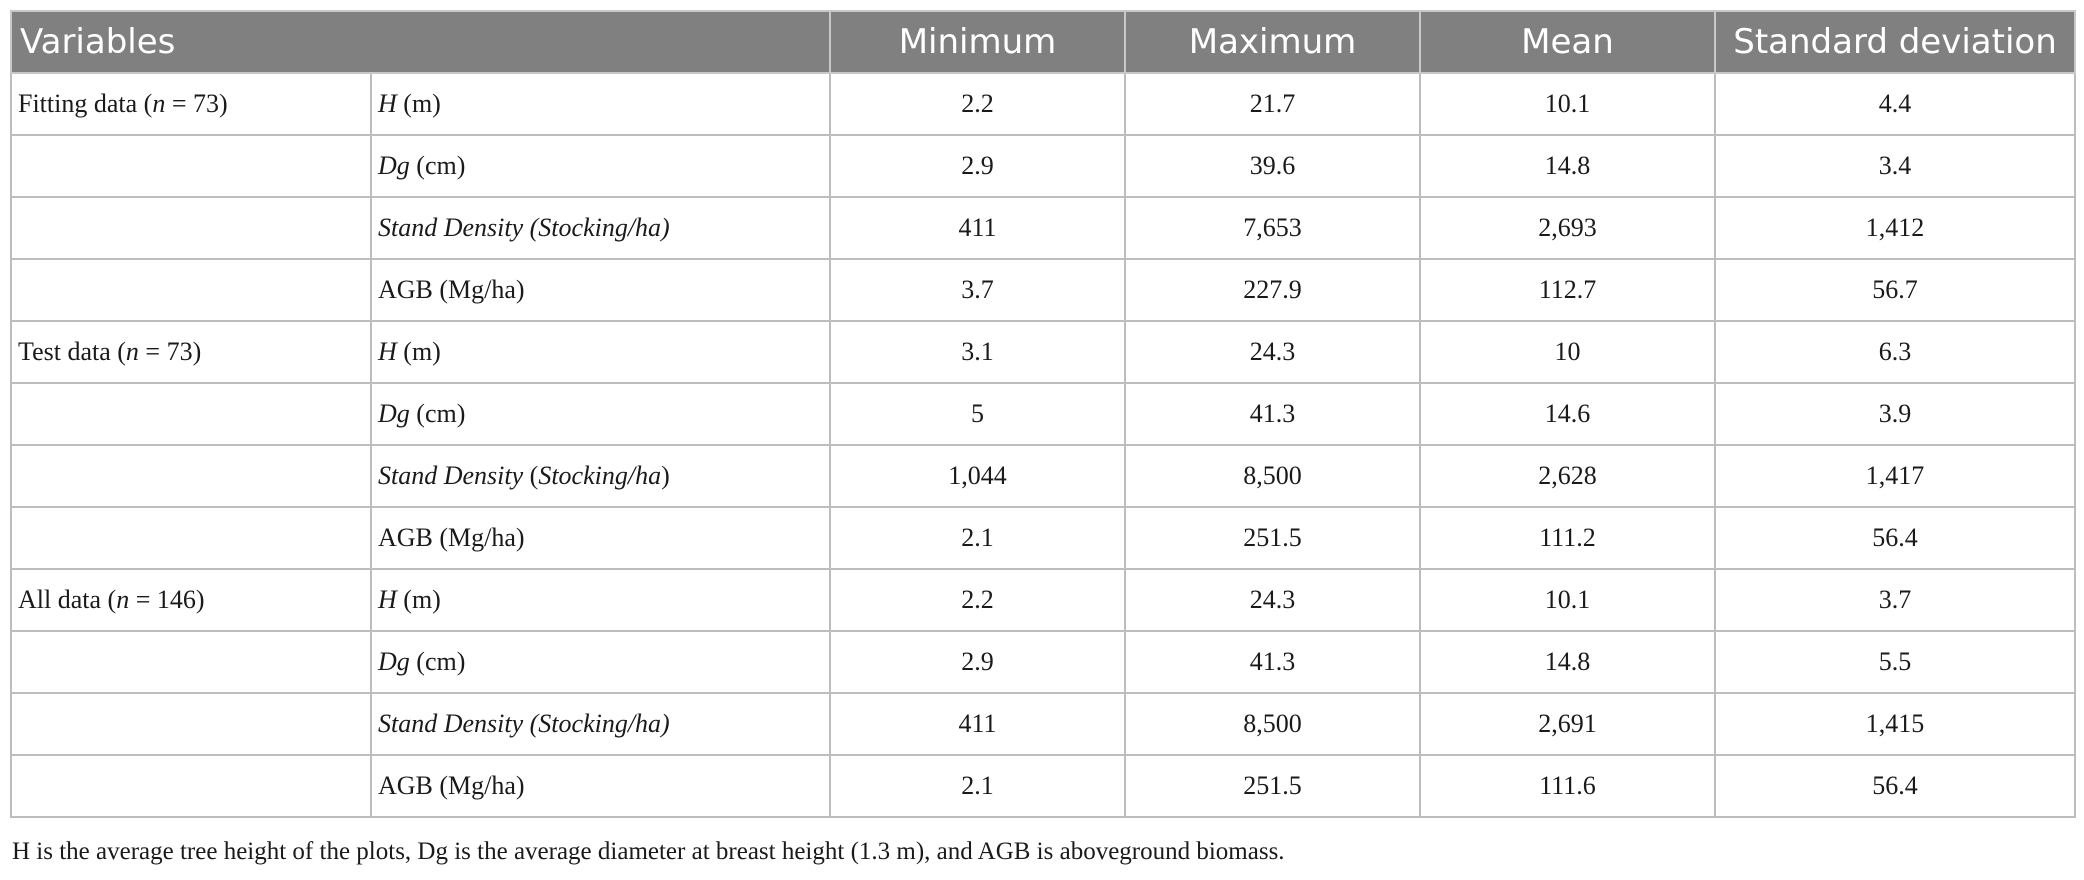 This screenshot has height=880, width=2084. What do you see at coordinates (72, 351) in the screenshot?
I see `group-label: Test data (` at bounding box center [72, 351].